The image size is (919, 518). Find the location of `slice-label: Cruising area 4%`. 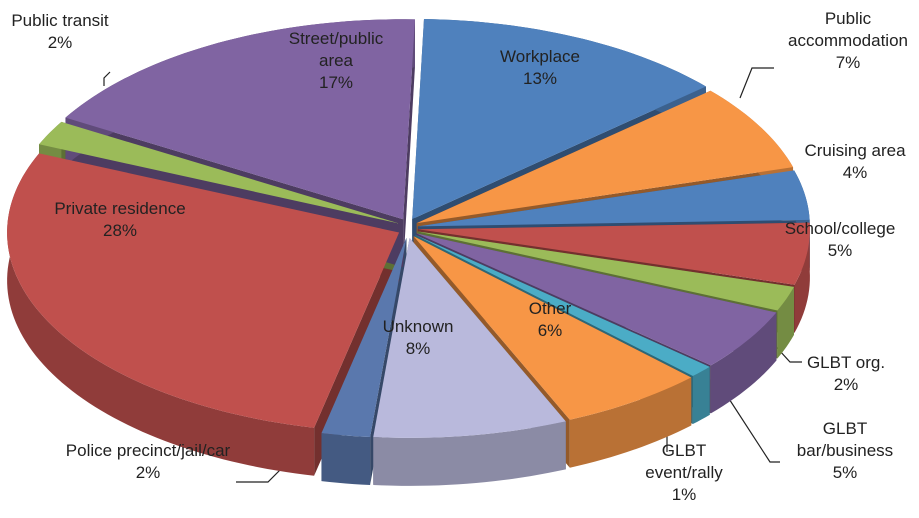

slice-label: Cruising area 4% is located at coordinates (854, 162).